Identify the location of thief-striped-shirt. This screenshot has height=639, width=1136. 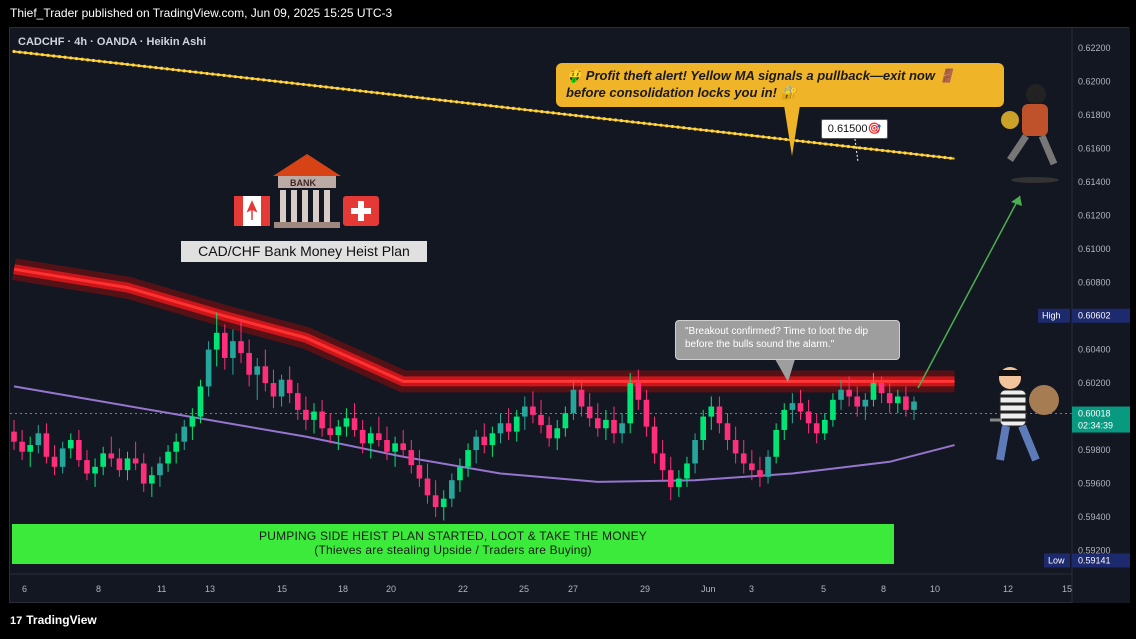
(1013, 408).